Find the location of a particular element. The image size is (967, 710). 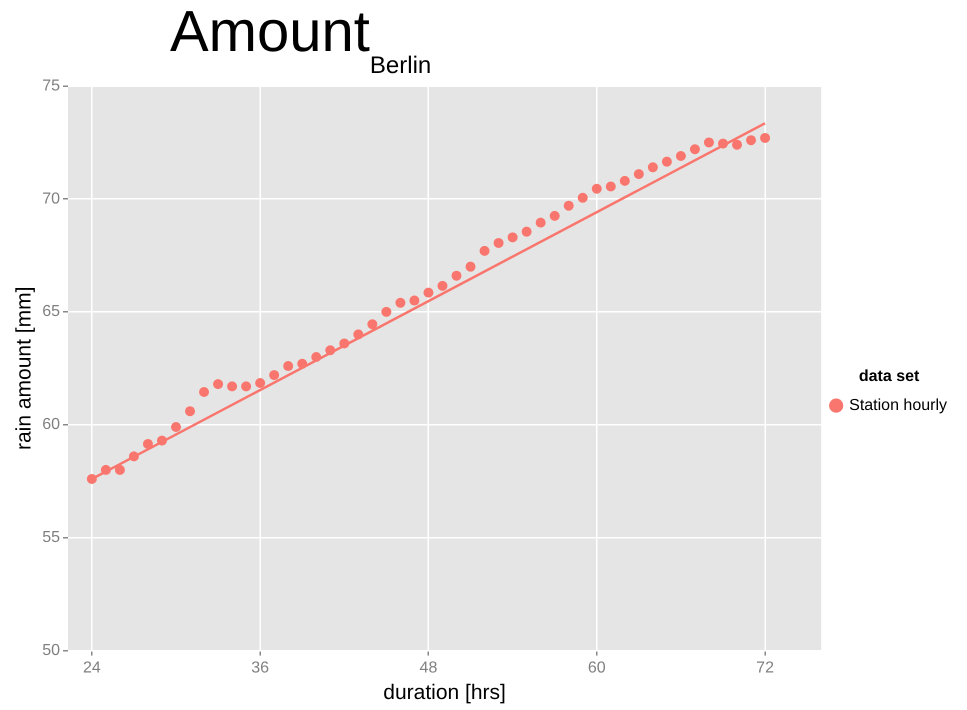

x-tick-label: 48 is located at coordinates (429, 668).